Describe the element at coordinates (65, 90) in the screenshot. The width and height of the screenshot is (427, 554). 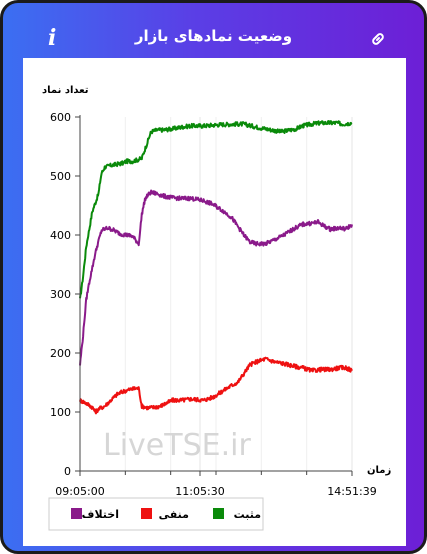
I see `y-axis-label: تعداد نماد` at that location.